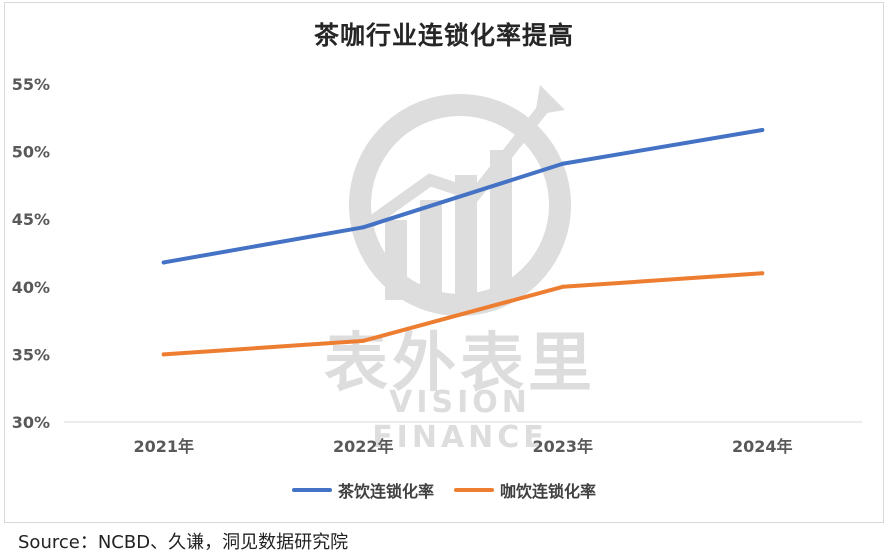  Describe the element at coordinates (385, 491) in the screenshot. I see `legend-label: 茶饮连锁化率` at that location.